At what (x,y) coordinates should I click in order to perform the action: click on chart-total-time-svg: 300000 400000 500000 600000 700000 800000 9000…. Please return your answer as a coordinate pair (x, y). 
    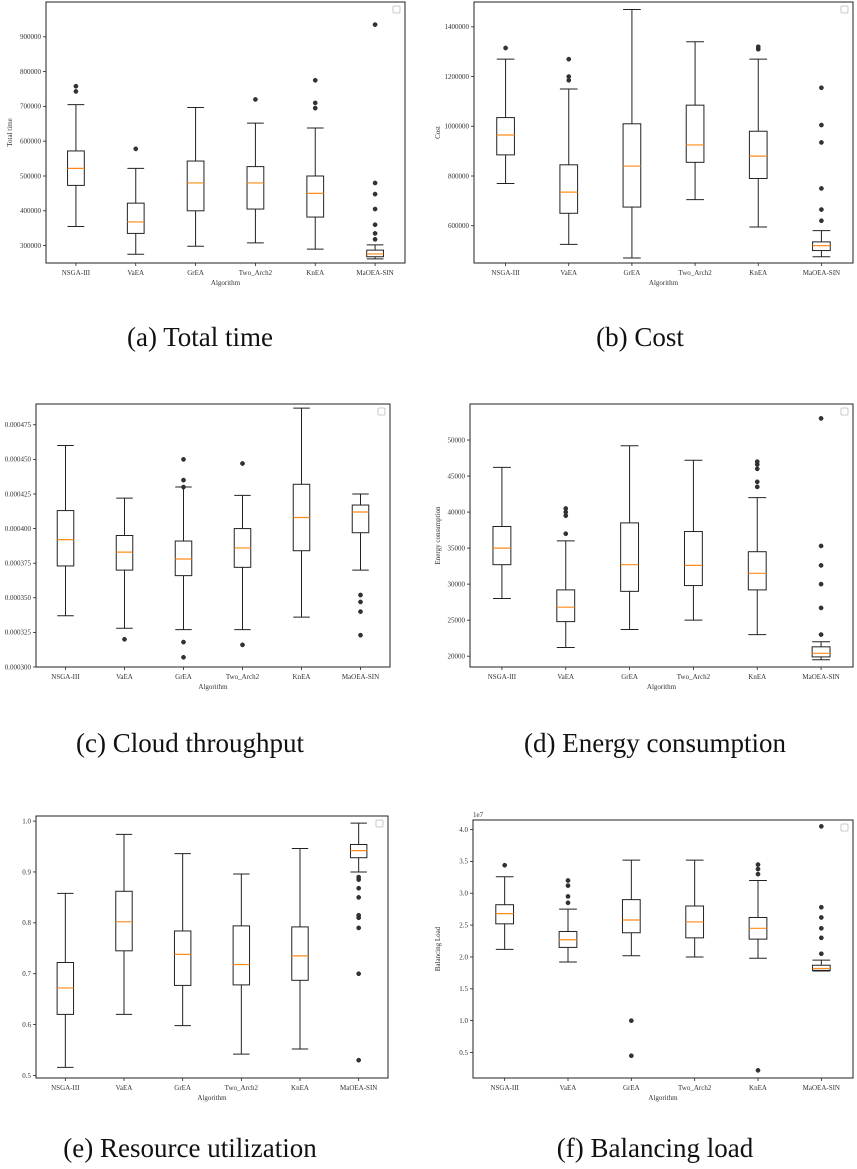
    Looking at the image, I should click on (206, 144).